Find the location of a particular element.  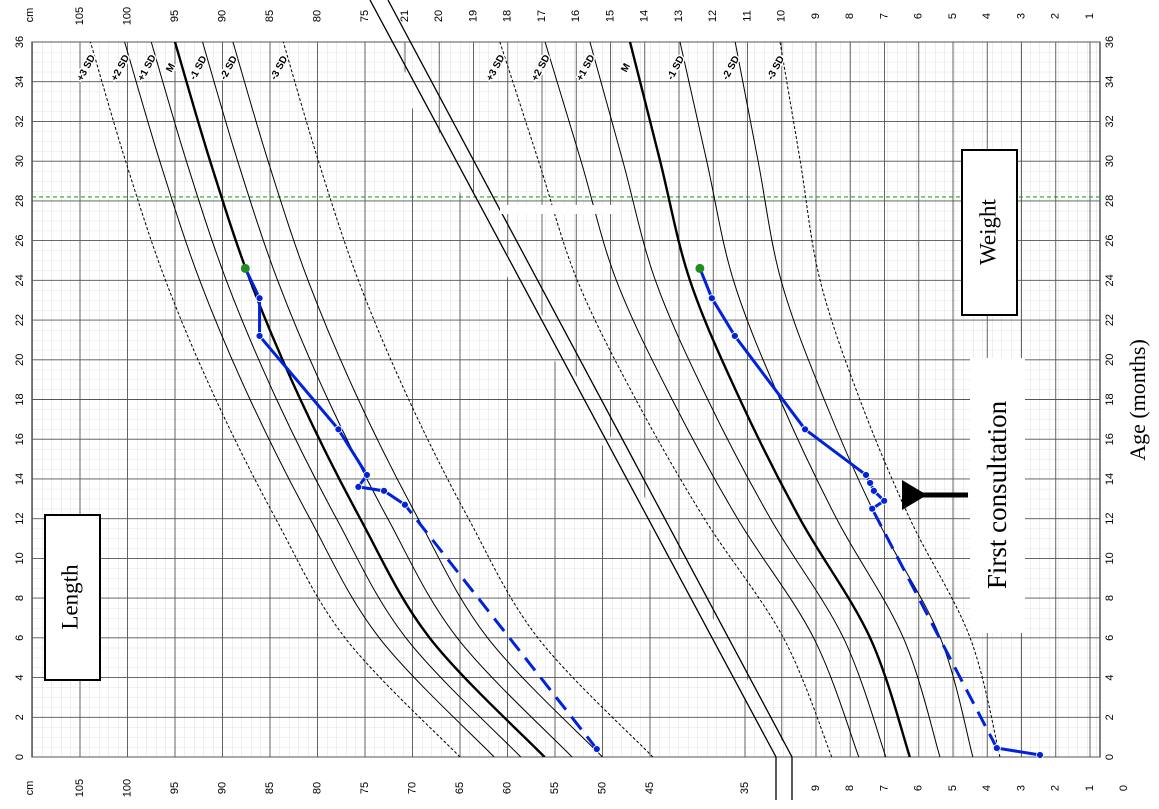

y-axis-title: Age (months) is located at coordinates (1137, 400).